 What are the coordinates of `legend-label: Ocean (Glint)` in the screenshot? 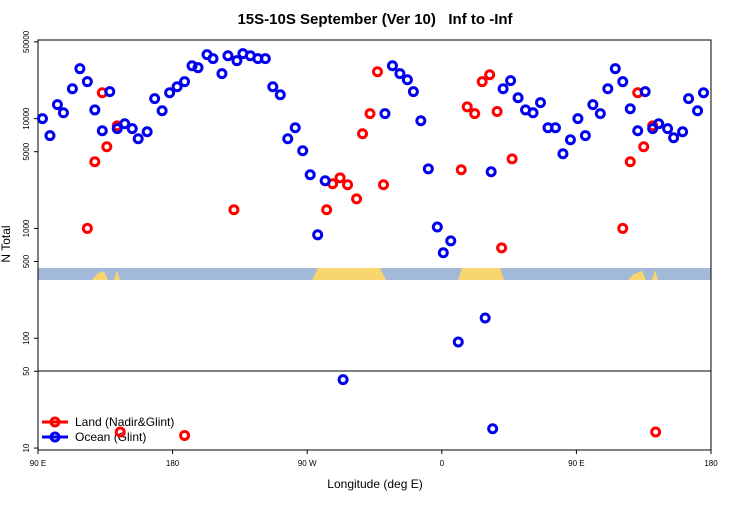 It's located at (110, 437).